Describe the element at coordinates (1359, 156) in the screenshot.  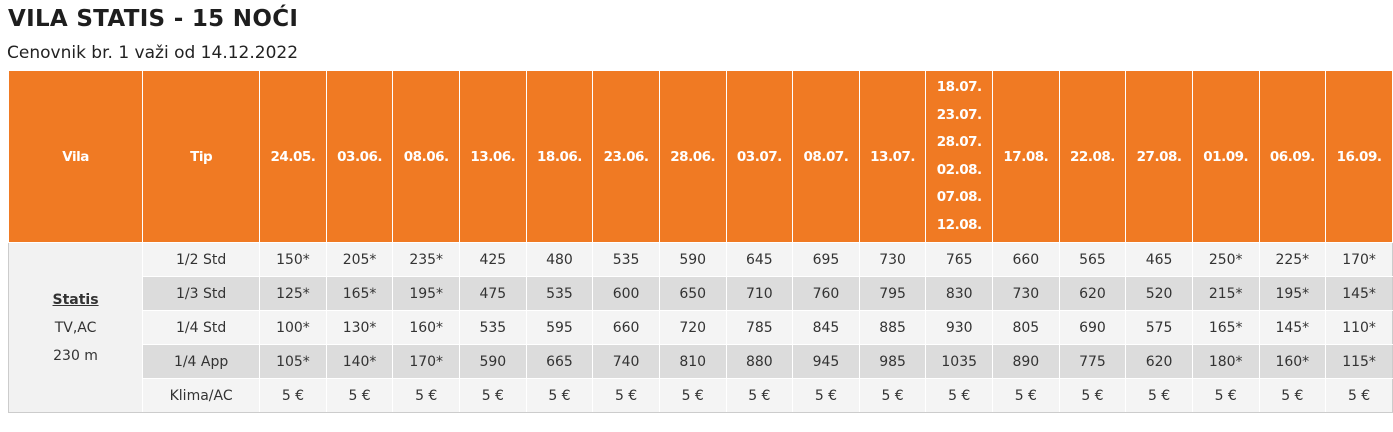
I see `column-header: 16.09.` at that location.